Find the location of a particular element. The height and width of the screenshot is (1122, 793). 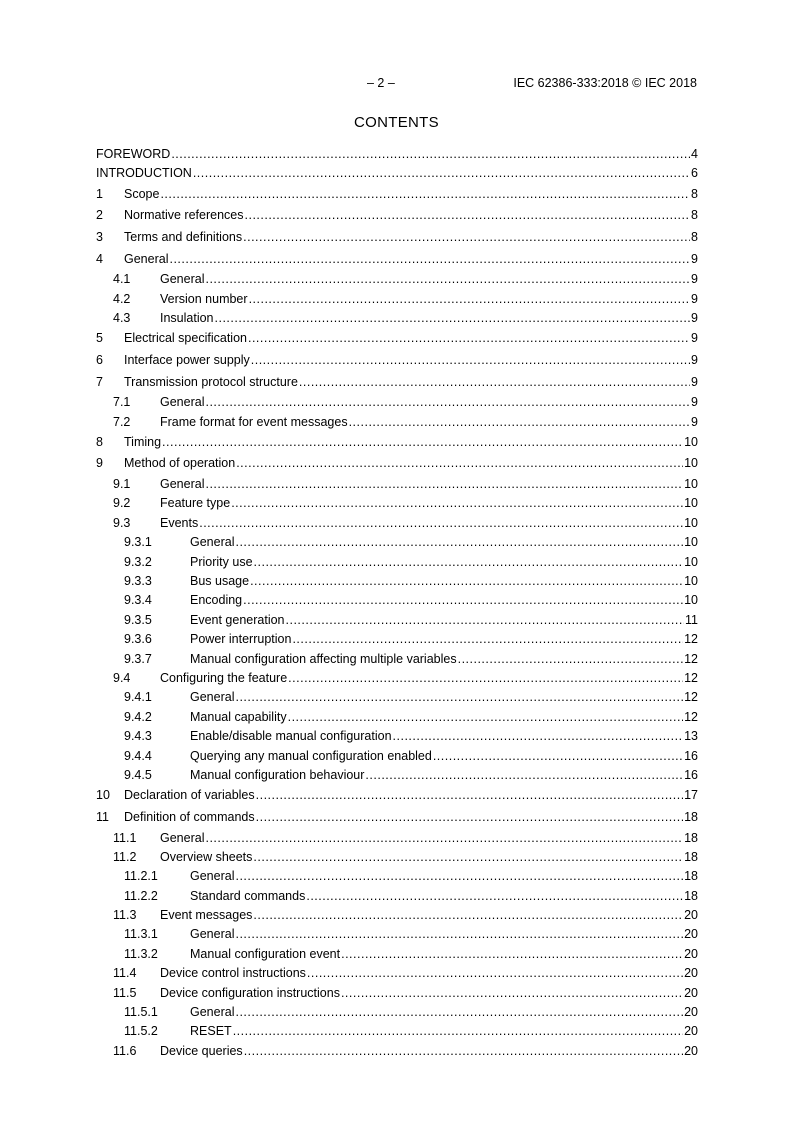

toc-entry: INTRODUCTION 6 is located at coordinates (397, 173).